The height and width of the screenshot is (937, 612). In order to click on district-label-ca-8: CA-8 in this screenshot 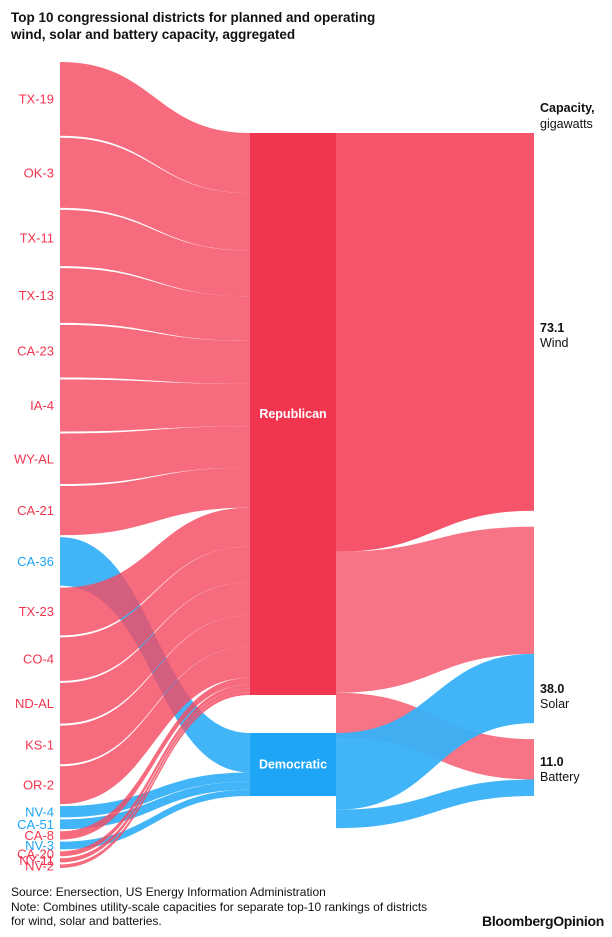, I will do `click(39, 835)`.